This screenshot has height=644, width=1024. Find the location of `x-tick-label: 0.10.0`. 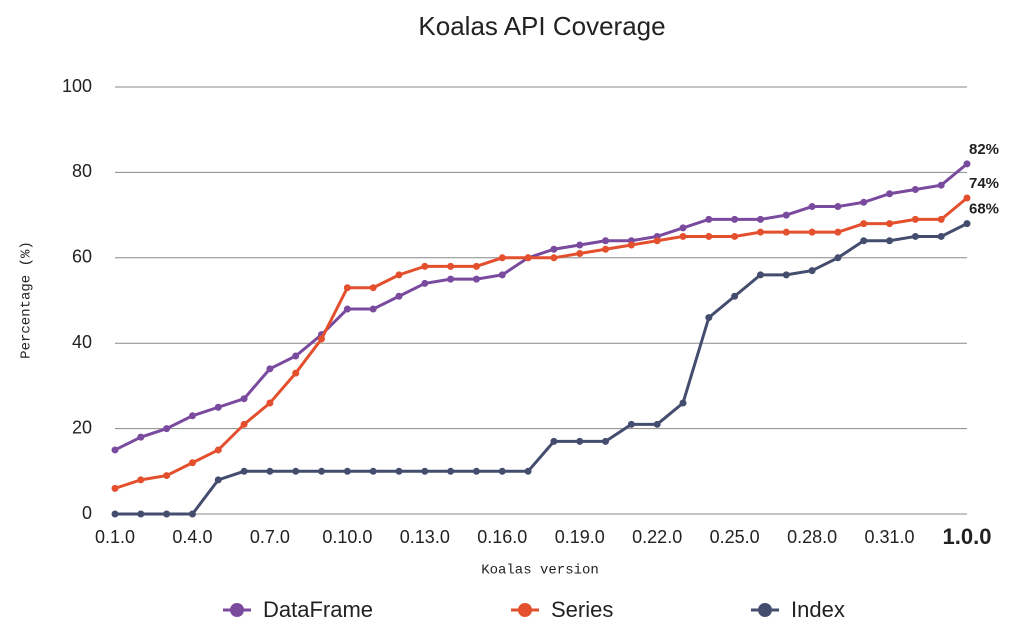

x-tick-label: 0.10.0 is located at coordinates (347, 537).